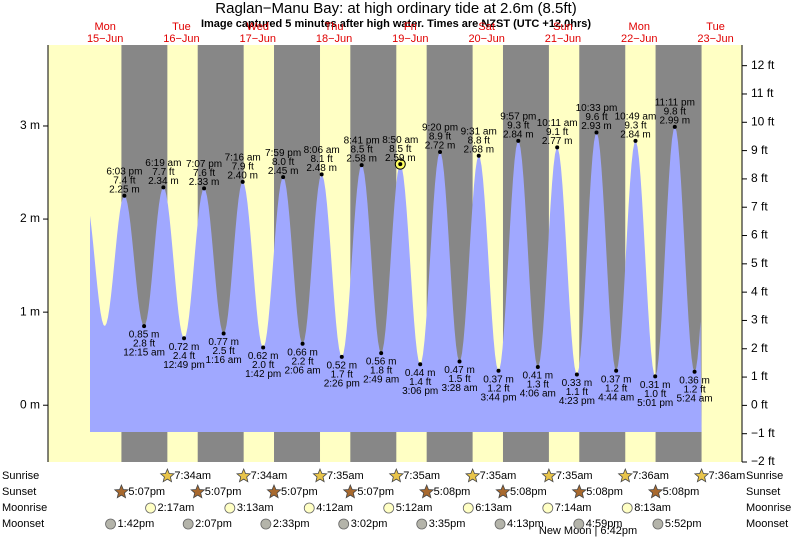  What do you see at coordinates (242, 175) in the screenshot?
I see `extreme-m: 2.40 m` at bounding box center [242, 175].